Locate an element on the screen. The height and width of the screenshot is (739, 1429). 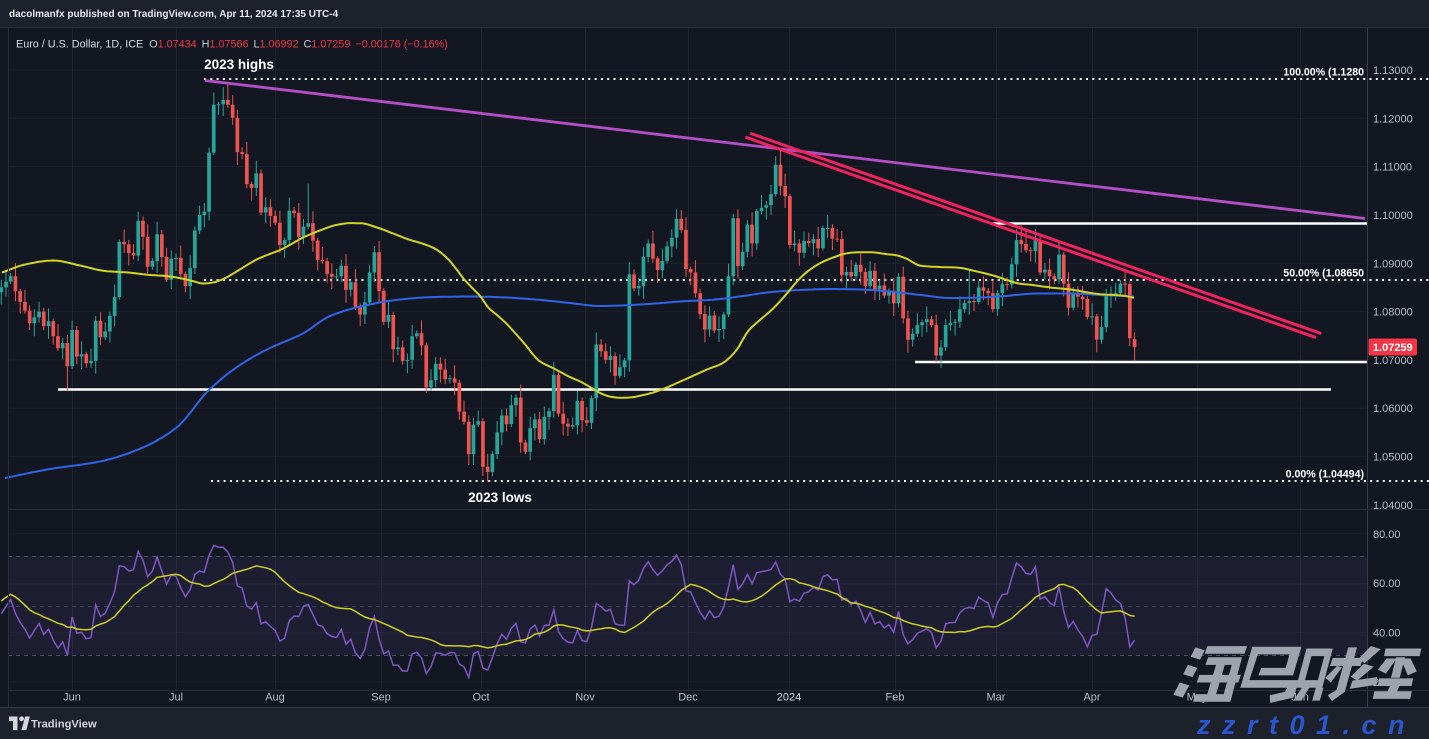
svg-text: 1.08000 is located at coordinates (1393, 313).